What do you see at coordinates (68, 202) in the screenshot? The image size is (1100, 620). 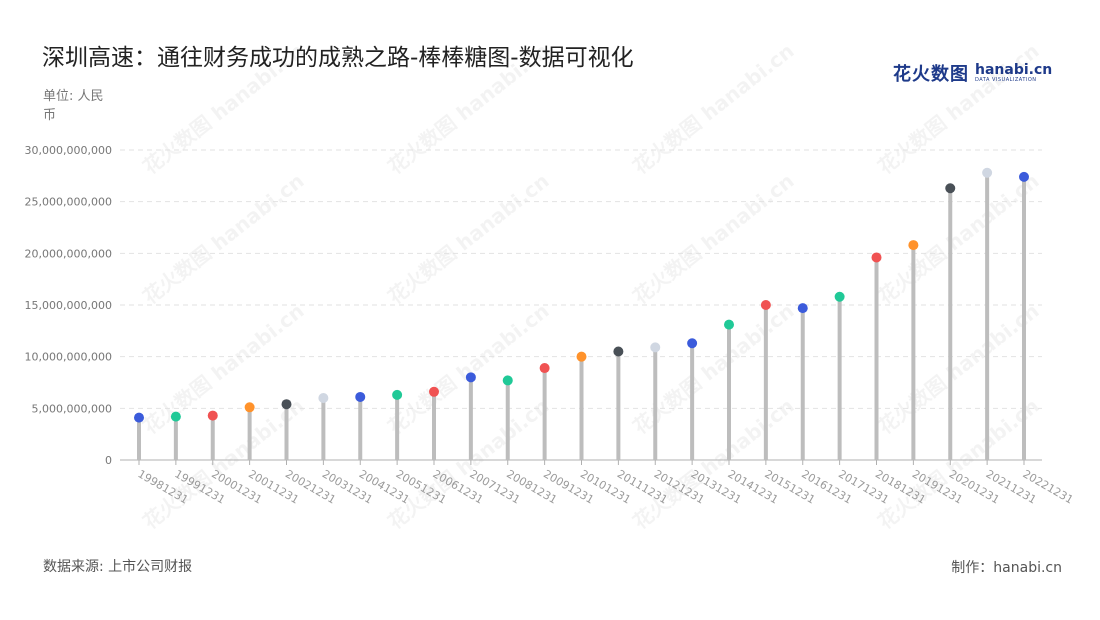 I see `y-tick-label: 25,000,000,000` at bounding box center [68, 202].